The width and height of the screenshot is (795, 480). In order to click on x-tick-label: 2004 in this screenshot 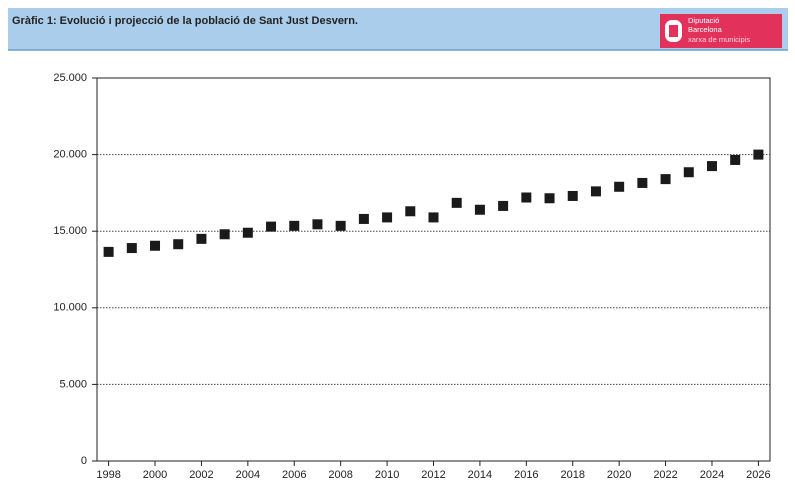, I will do `click(248, 474)`.